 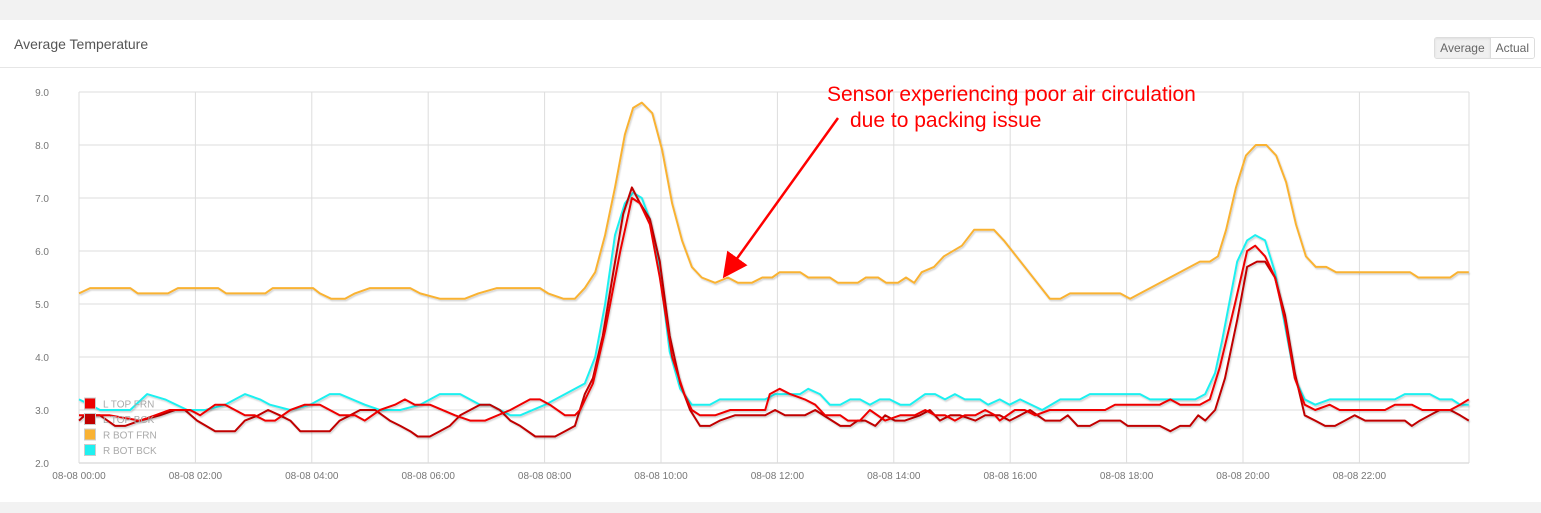 What do you see at coordinates (42, 252) in the screenshot?
I see `y-tick-label: 6.0` at bounding box center [42, 252].